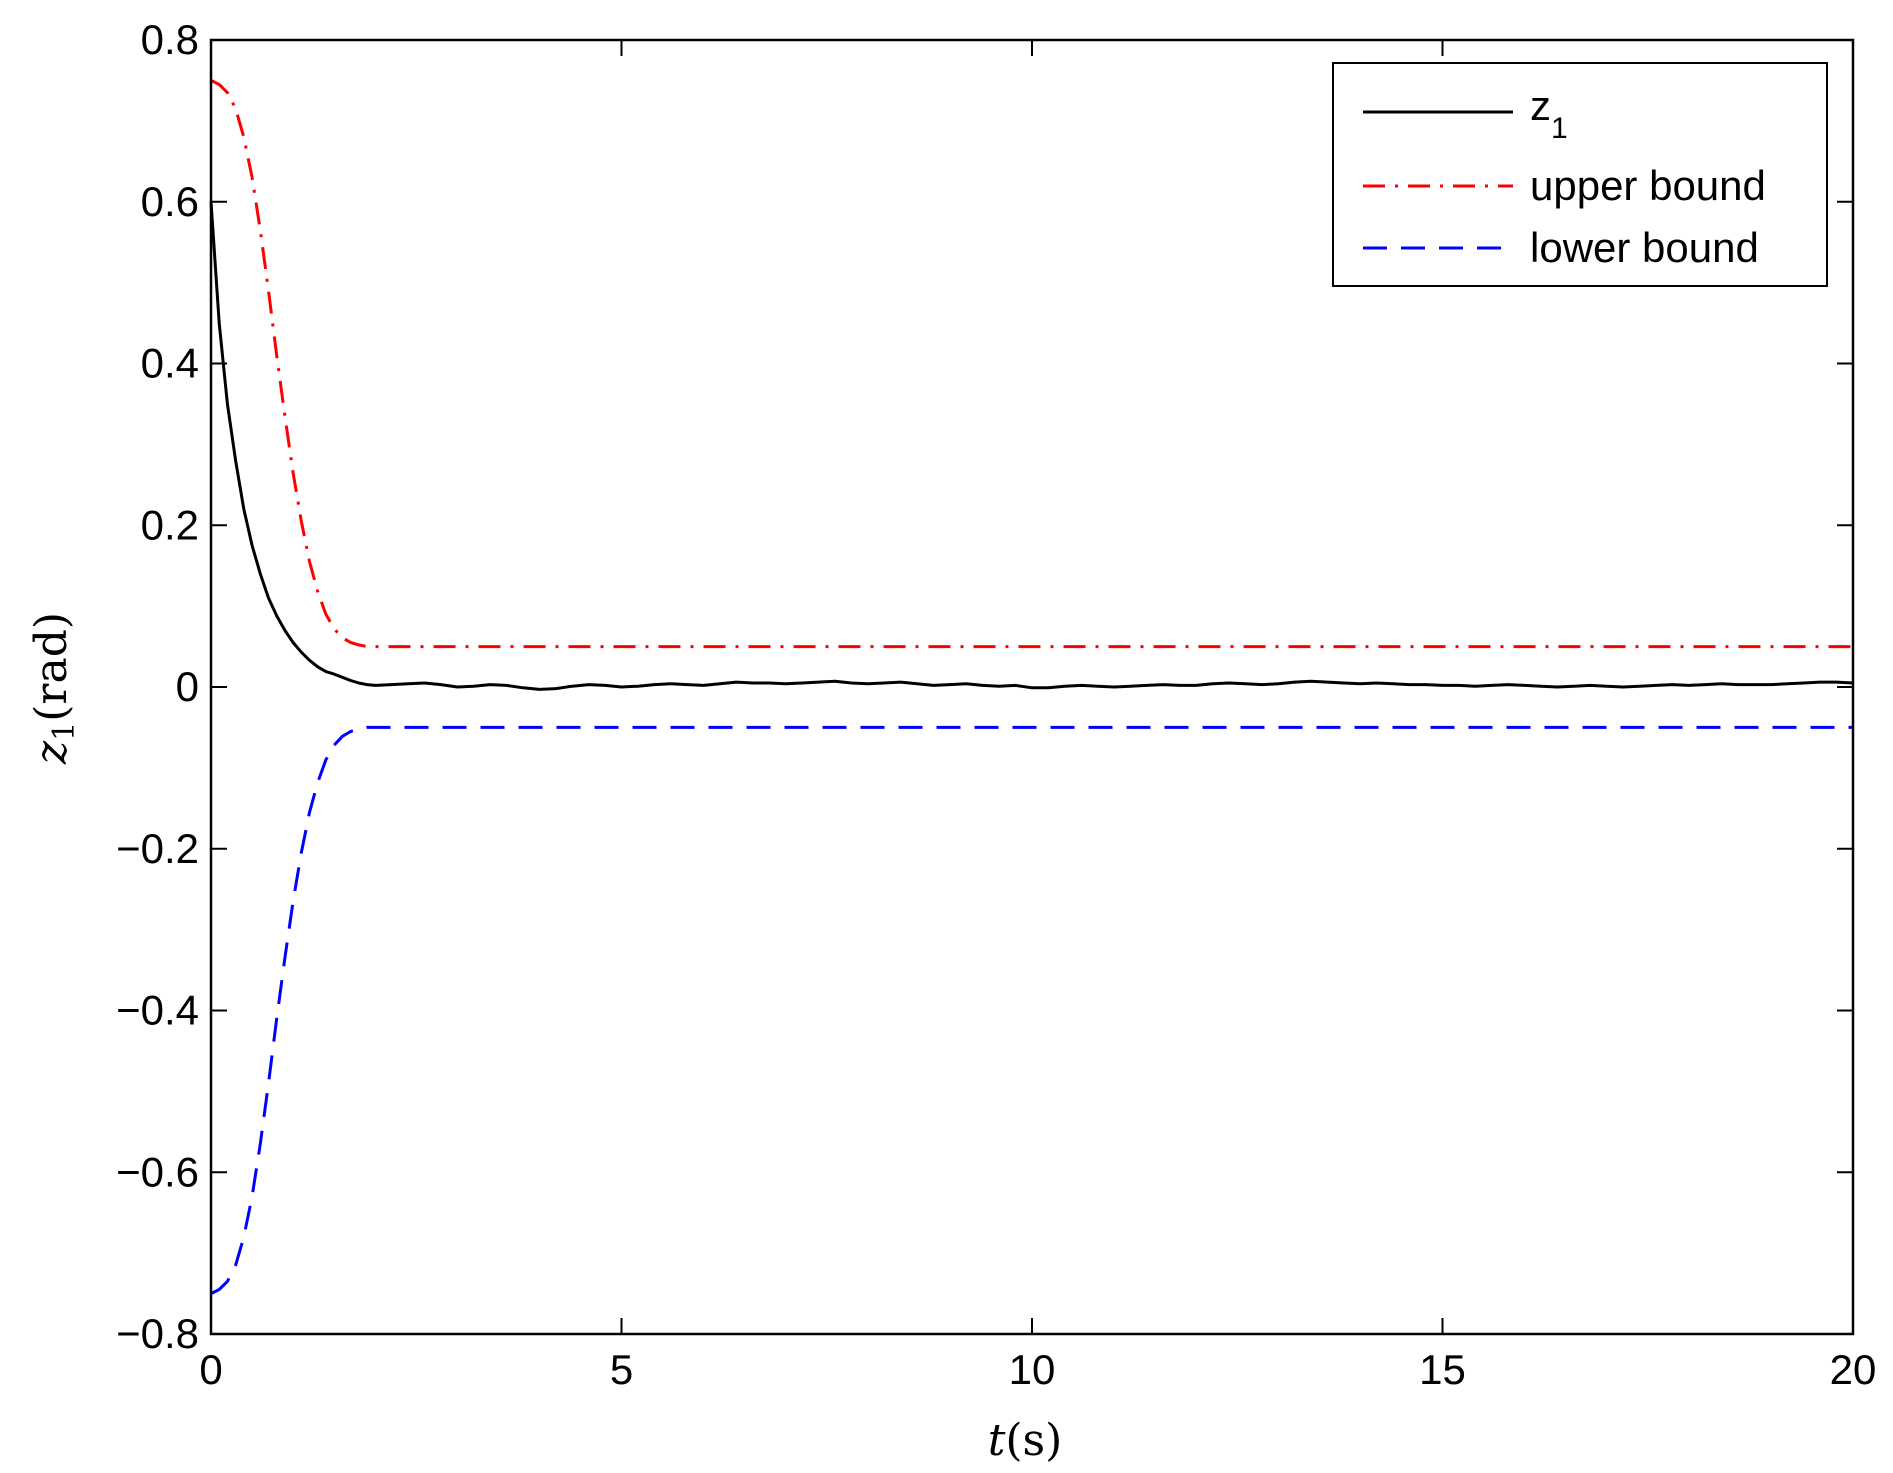 The width and height of the screenshot is (1893, 1473). Describe the element at coordinates (210, 1369) in the screenshot. I see `x-tick-label: 0` at that location.